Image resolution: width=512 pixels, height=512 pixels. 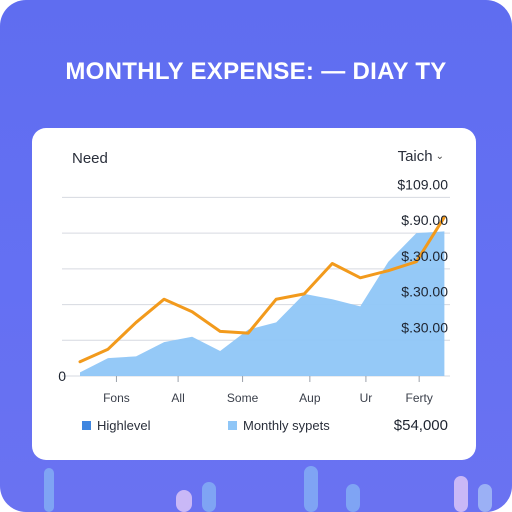 What do you see at coordinates (124, 425) in the screenshot?
I see `legend-label-highlevel: Highlevel` at bounding box center [124, 425].